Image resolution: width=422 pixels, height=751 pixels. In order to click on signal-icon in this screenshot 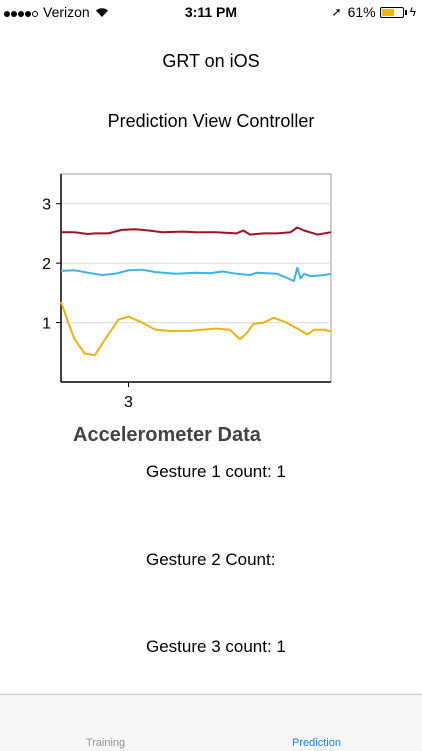, I will do `click(21, 12)`.